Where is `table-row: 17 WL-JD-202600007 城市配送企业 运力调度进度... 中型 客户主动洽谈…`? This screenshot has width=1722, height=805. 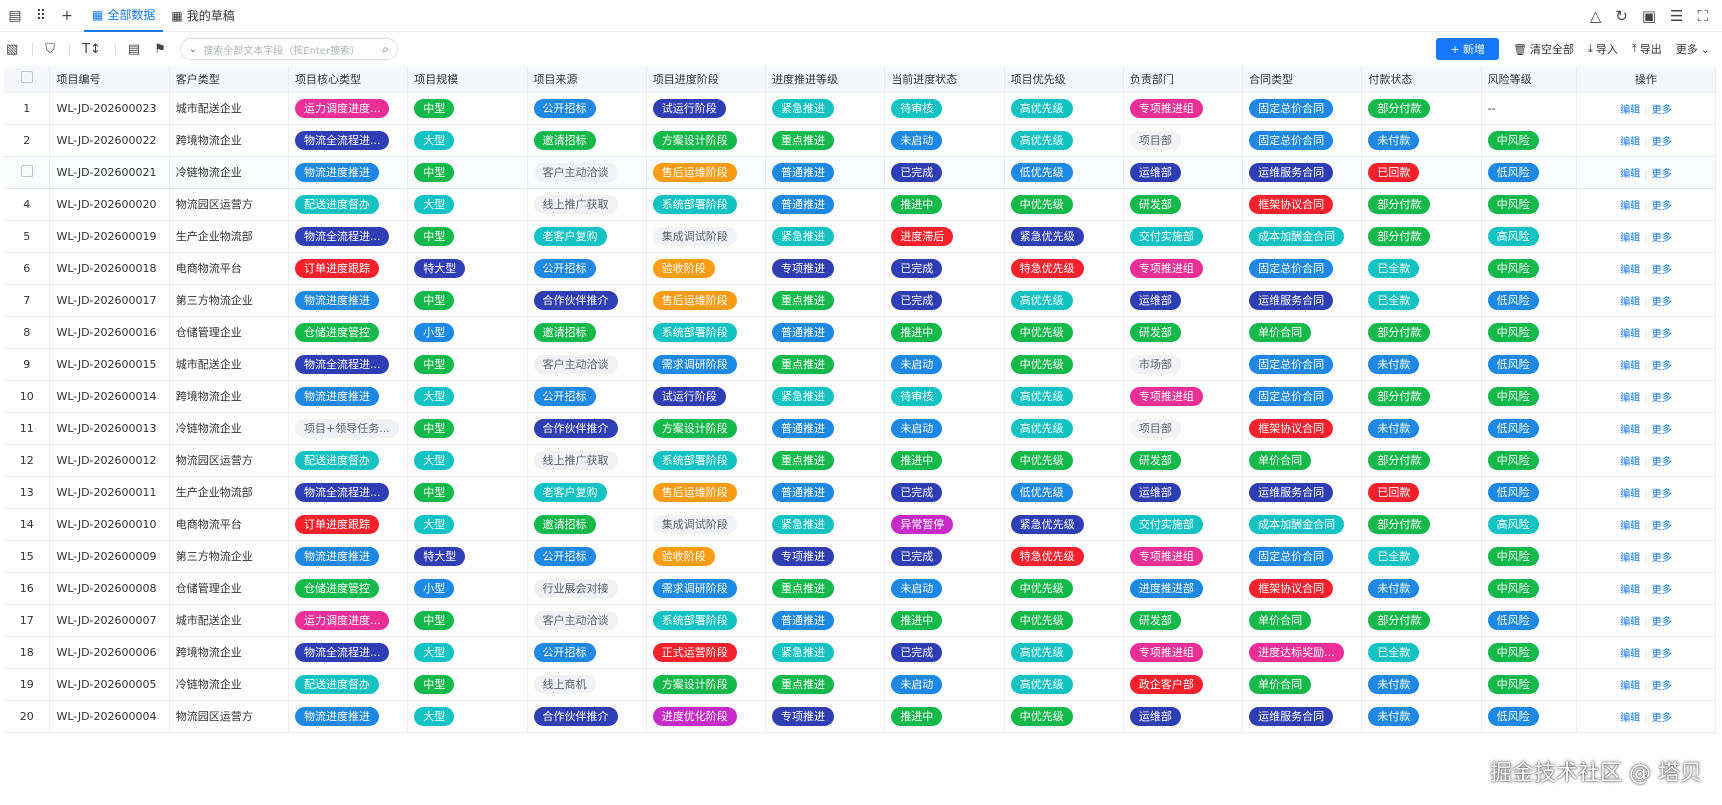
table-row: 17 WL-JD-202600007 城市配送企业 运力调度进度... 中型 客户主动洽谈… is located at coordinates (860, 620).